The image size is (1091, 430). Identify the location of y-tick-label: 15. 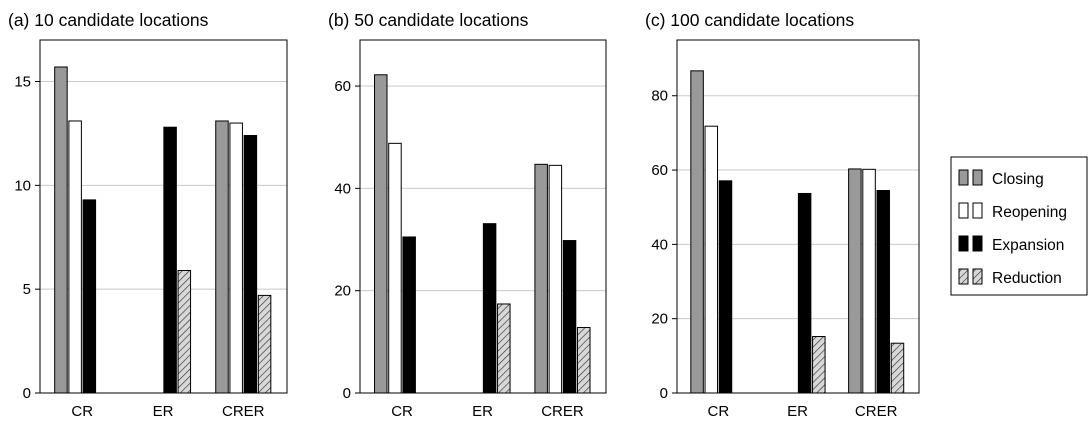
(22, 82).